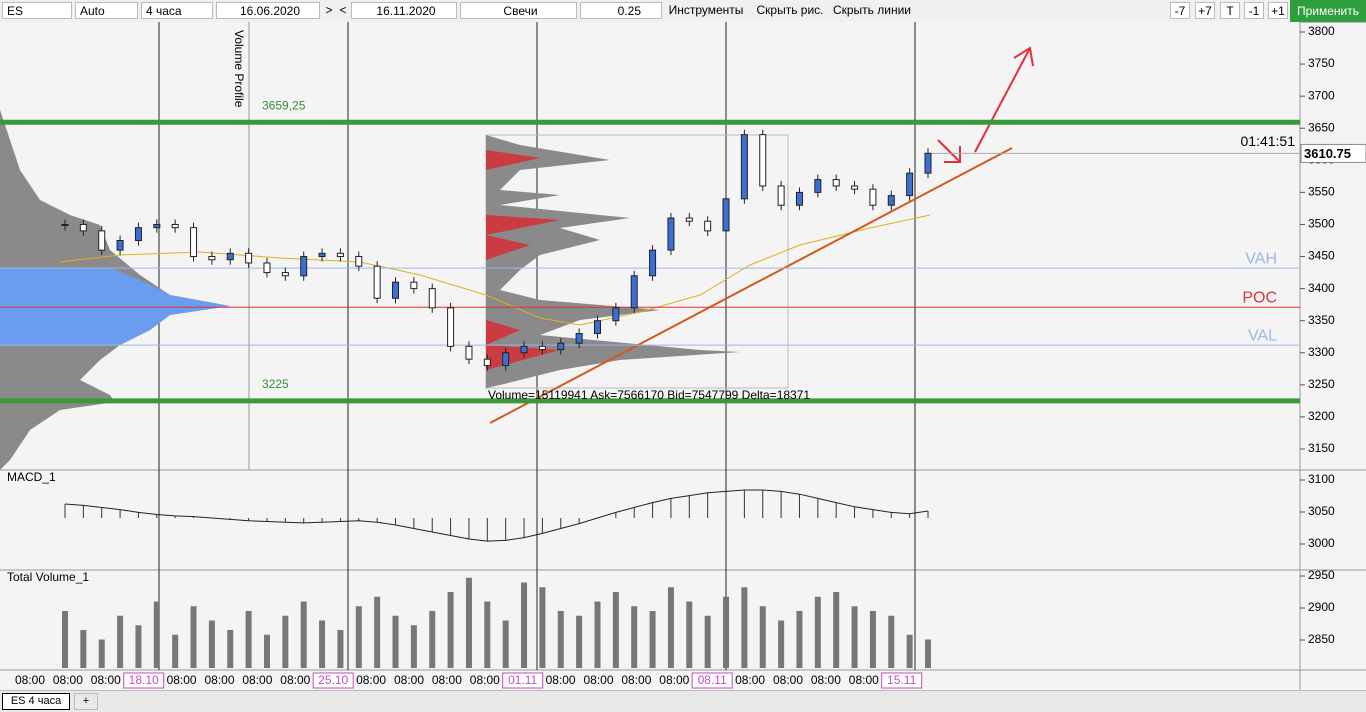 The height and width of the screenshot is (712, 1366). Describe the element at coordinates (621, 10) in the screenshot. I see `tick: 0.25` at that location.